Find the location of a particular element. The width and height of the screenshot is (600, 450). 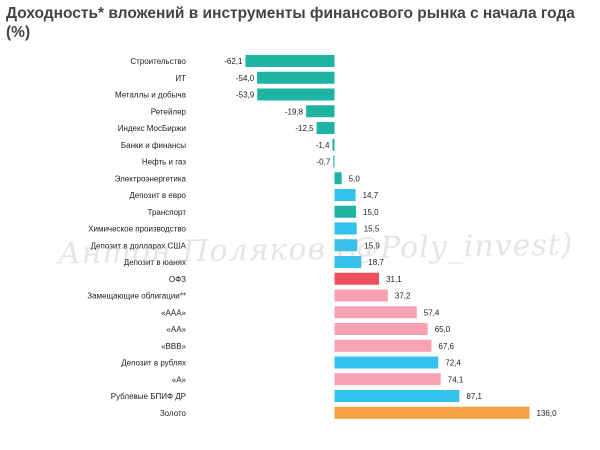

value-label: -0,7 is located at coordinates (324, 162).